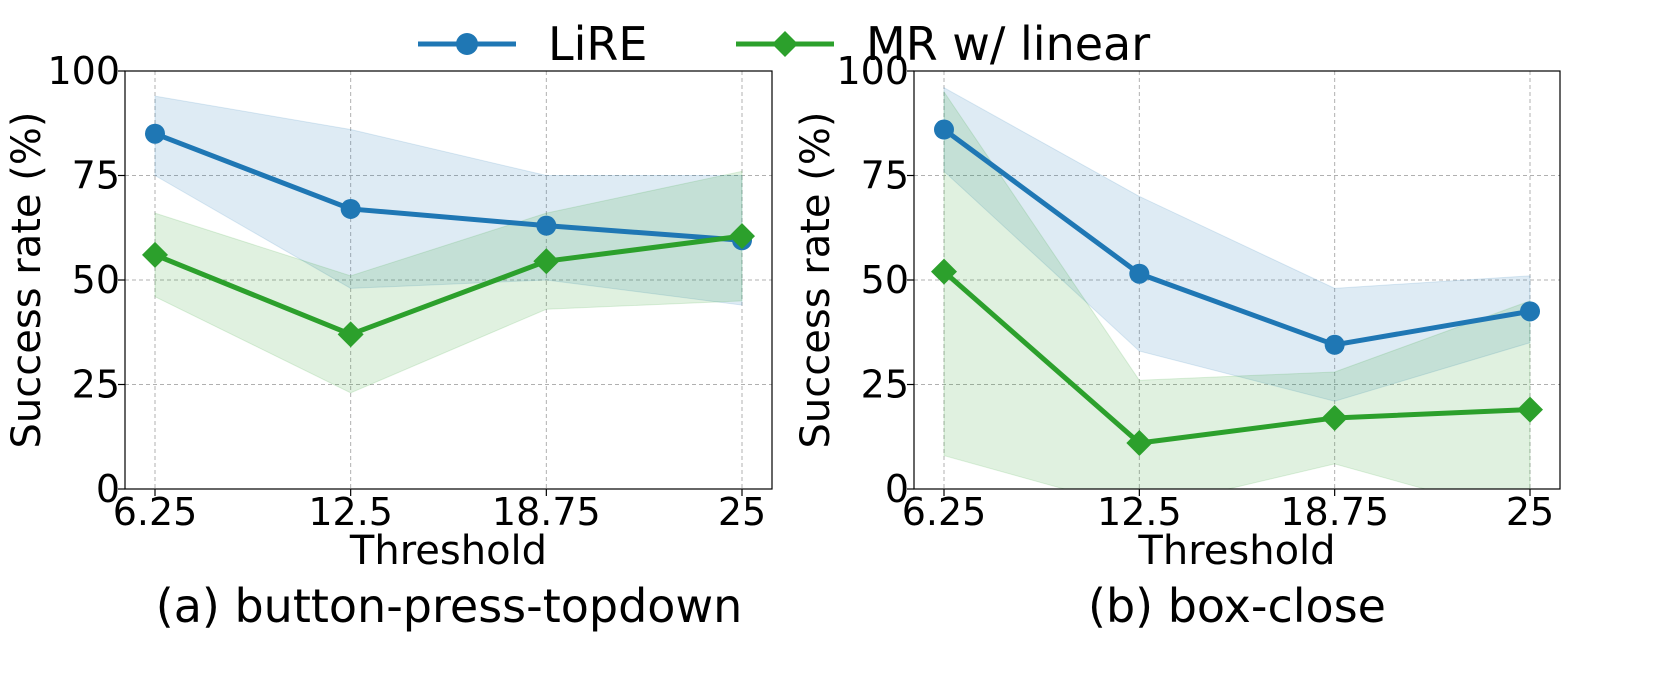  Describe the element at coordinates (944, 512) in the screenshot. I see `panel-2-x-tick-label: 6.25` at that location.